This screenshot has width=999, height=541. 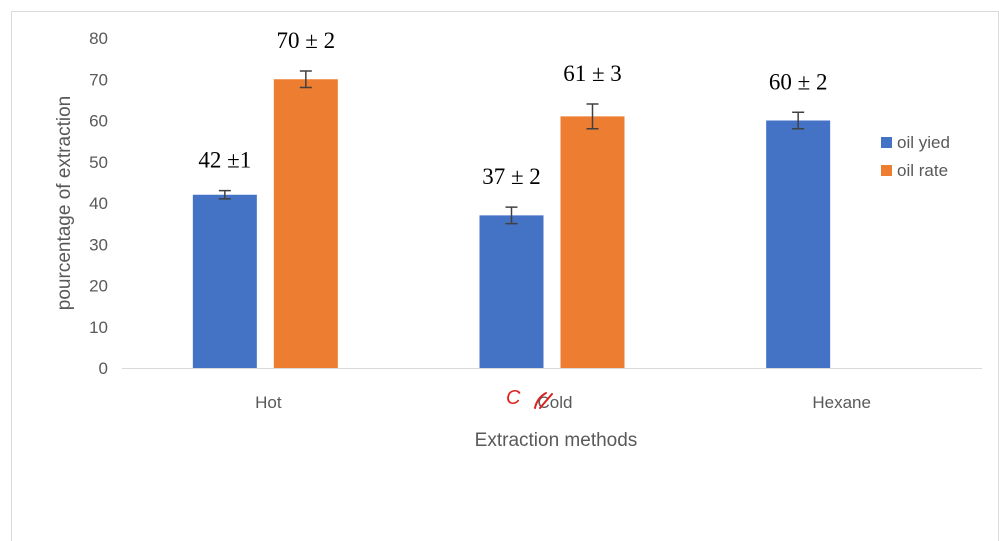 What do you see at coordinates (98, 121) in the screenshot?
I see `y-tick-label: 60` at bounding box center [98, 121].